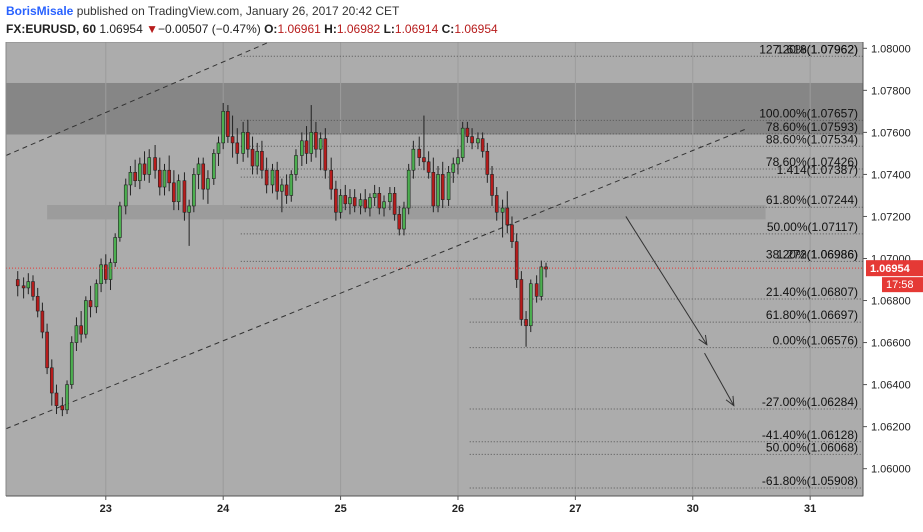  I want to click on resistance-zone, so click(434, 108).